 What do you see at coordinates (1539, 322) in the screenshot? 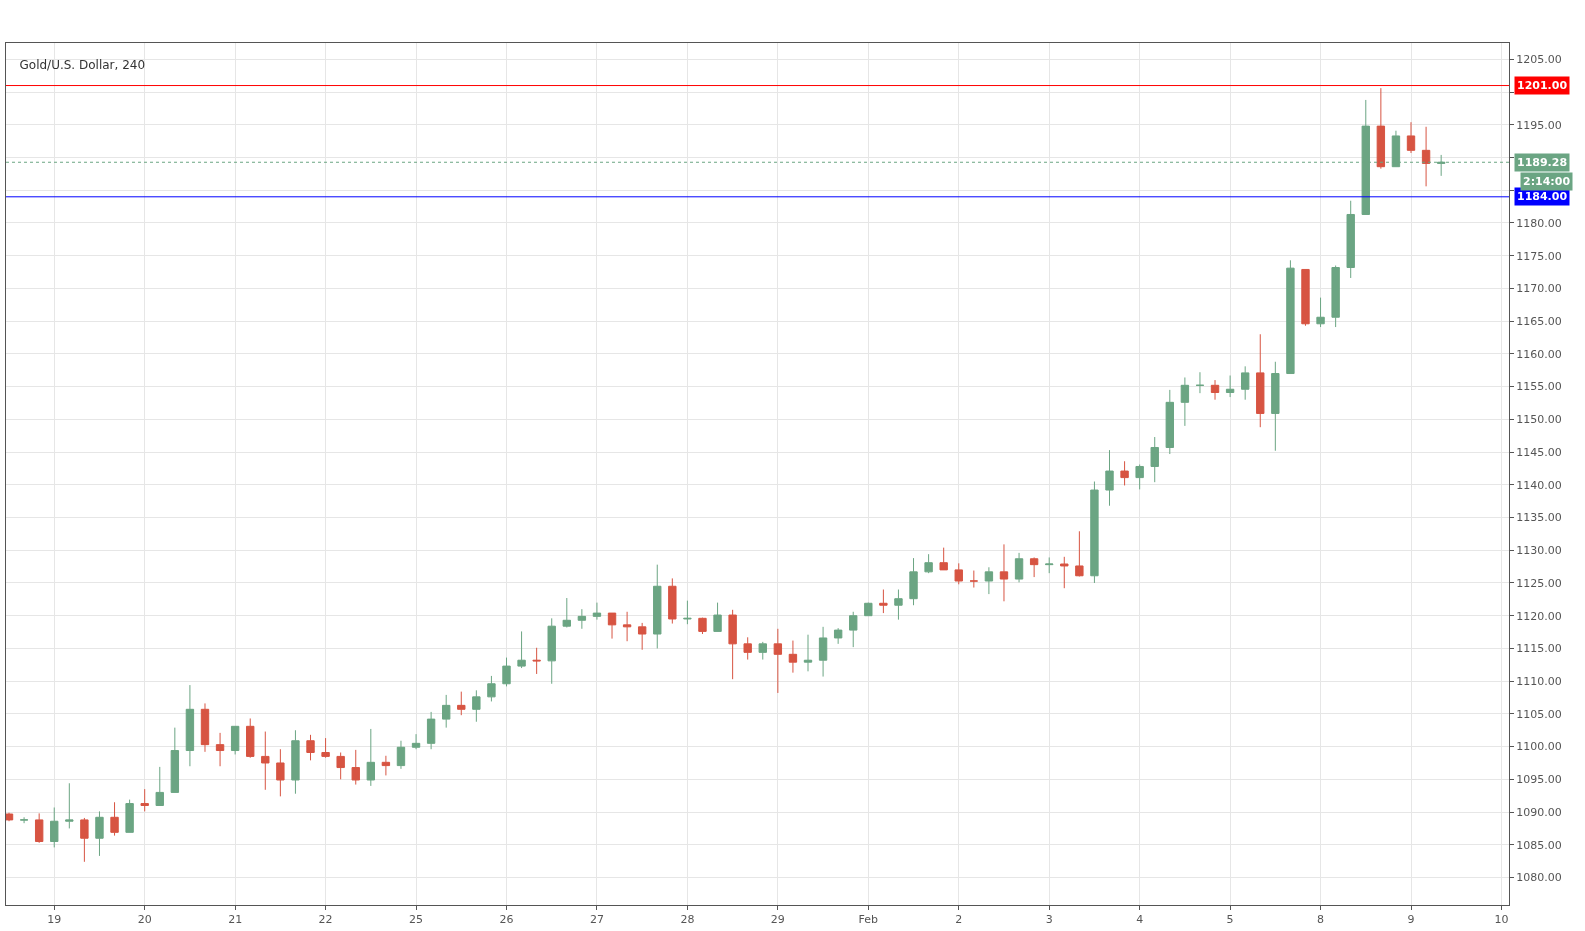
I see `y-tick-label: 1165.00` at bounding box center [1539, 322].